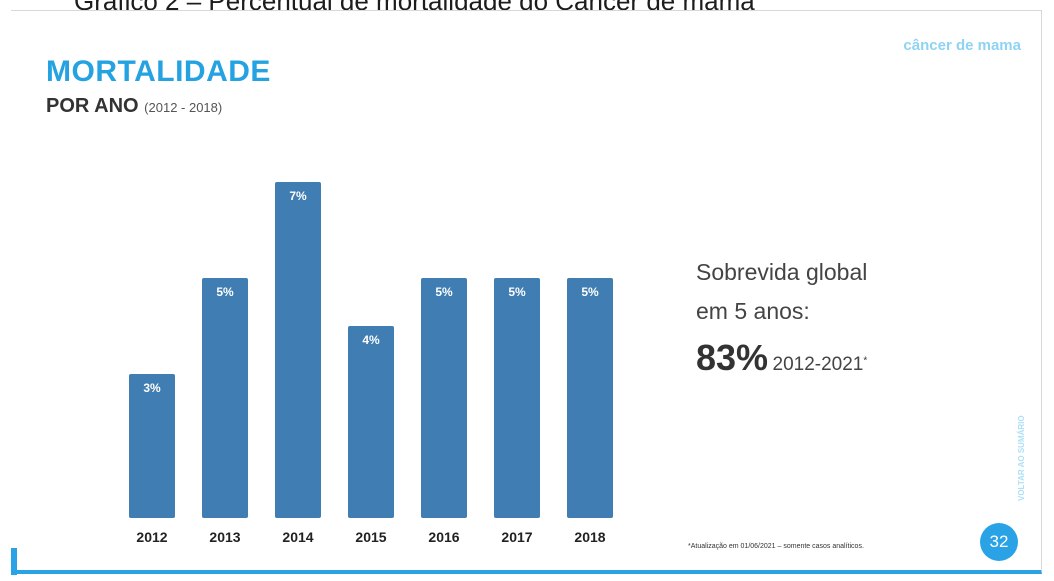 This screenshot has height=581, width=1054. Describe the element at coordinates (516, 537) in the screenshot. I see `x-tick-label-2017: 2017` at that location.